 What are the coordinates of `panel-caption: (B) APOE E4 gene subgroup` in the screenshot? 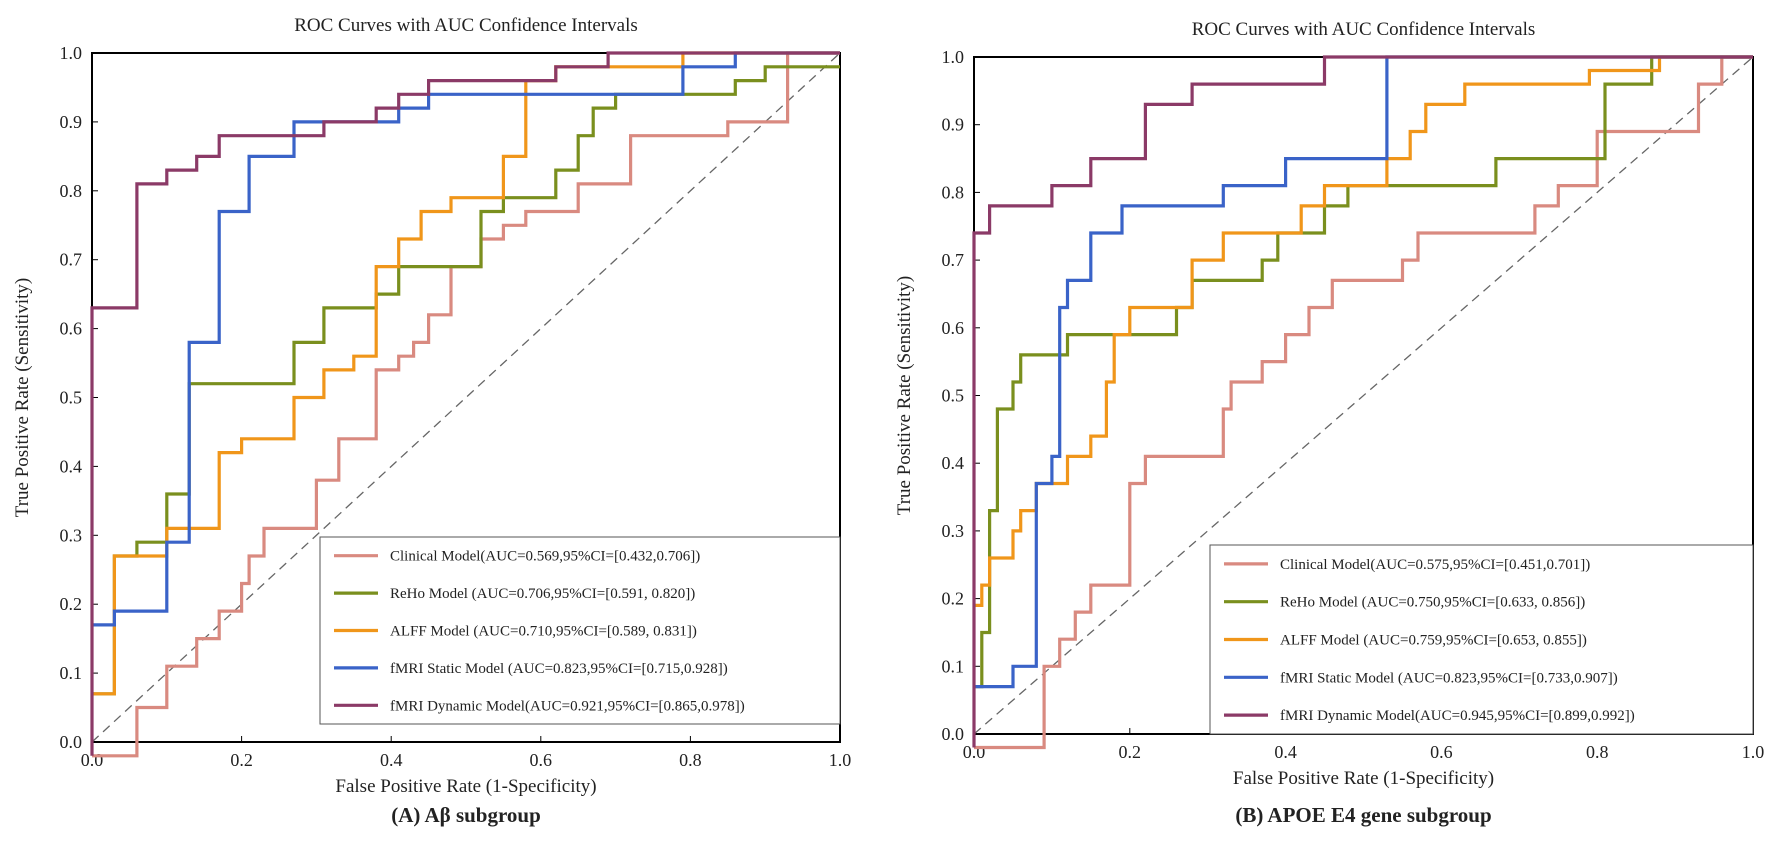 It's located at (1363, 815).